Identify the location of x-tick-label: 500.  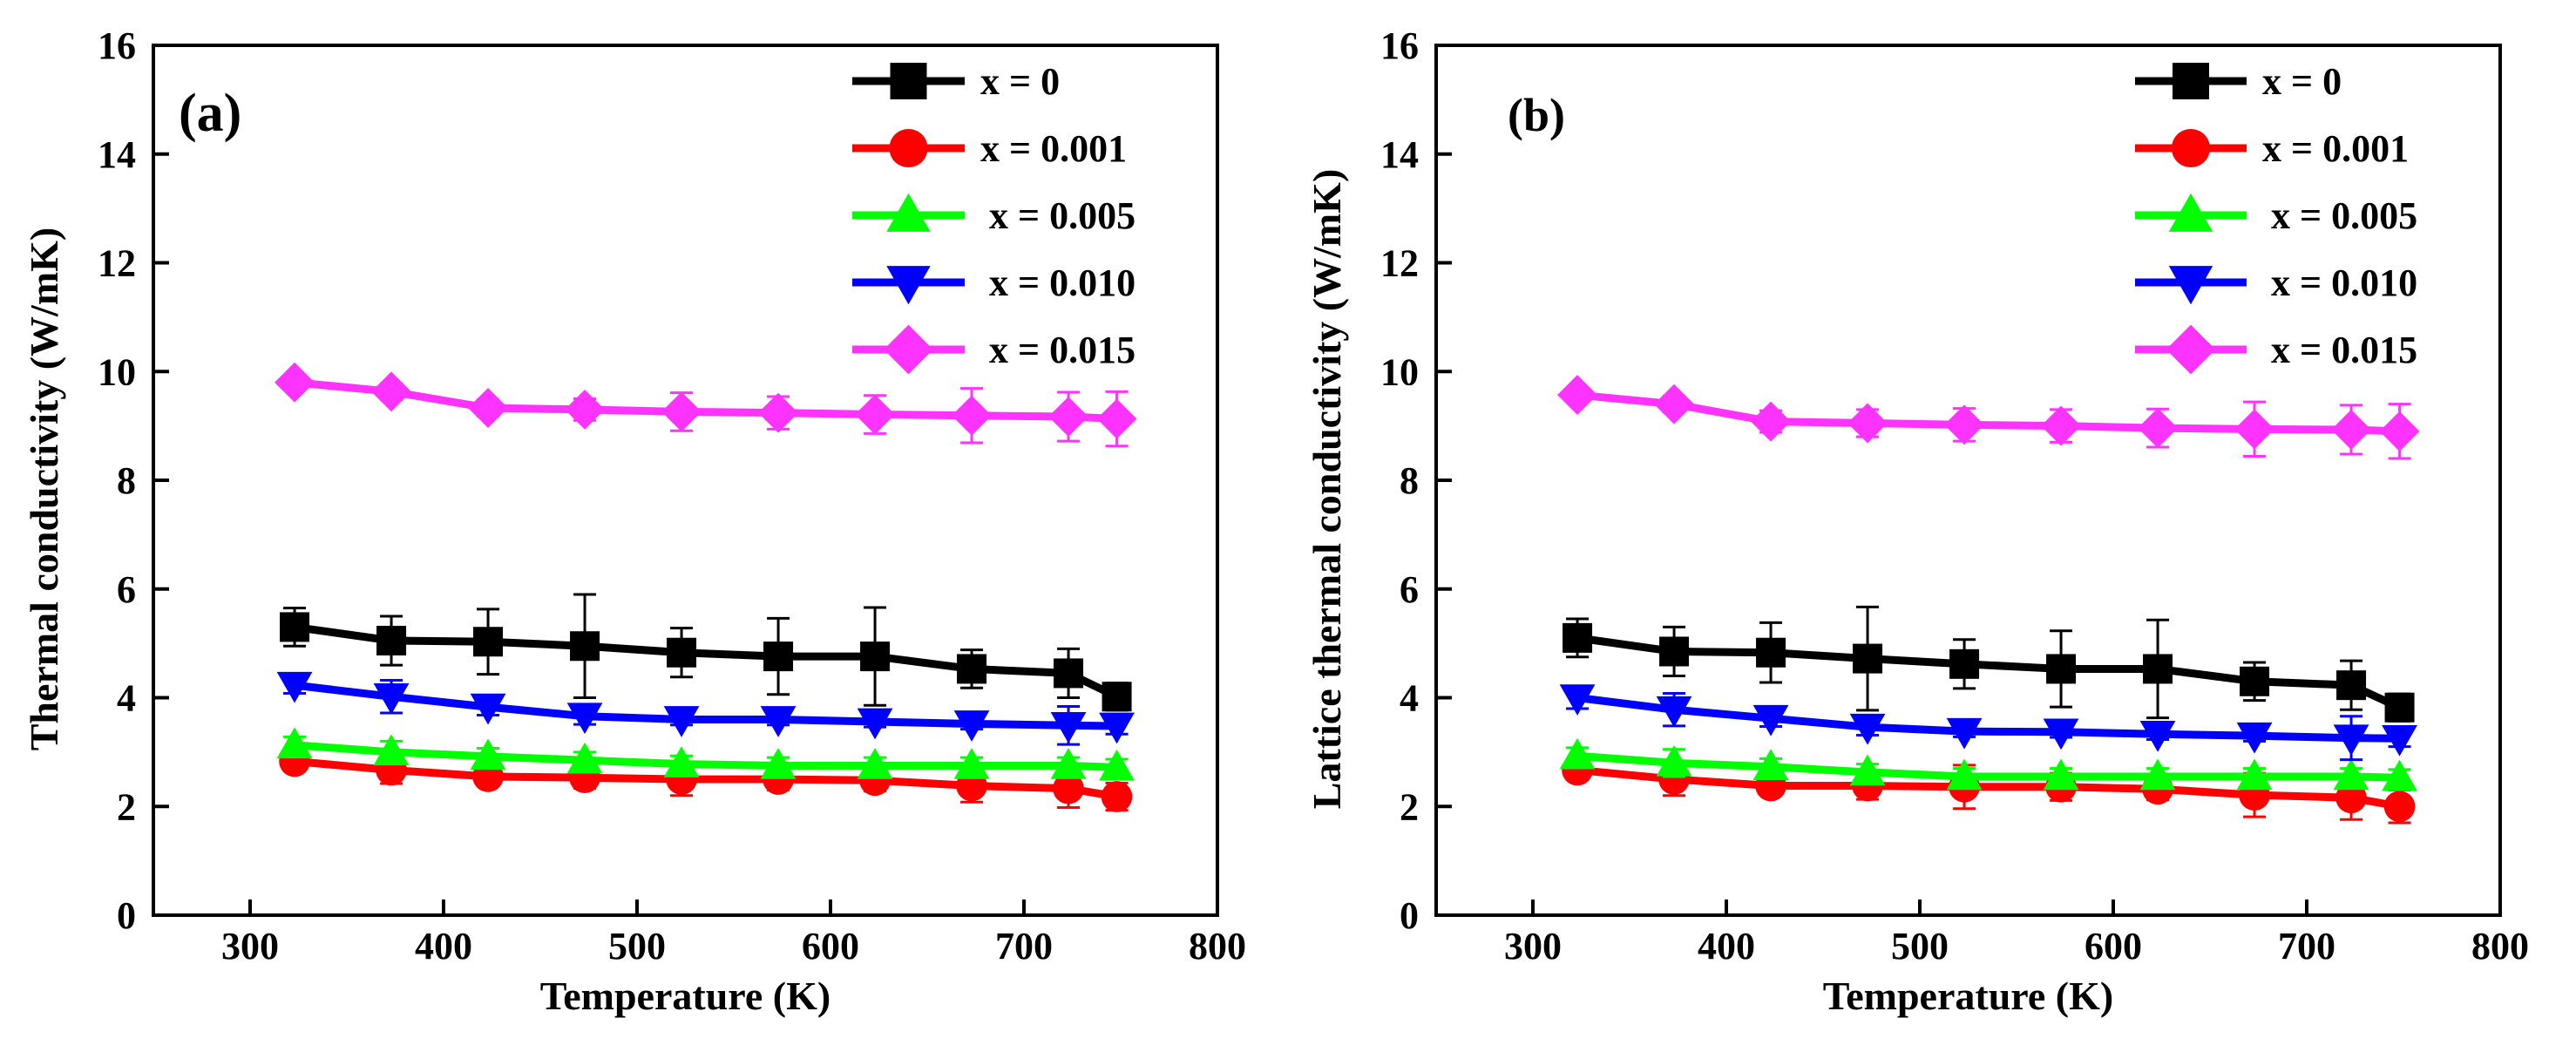
(637, 946).